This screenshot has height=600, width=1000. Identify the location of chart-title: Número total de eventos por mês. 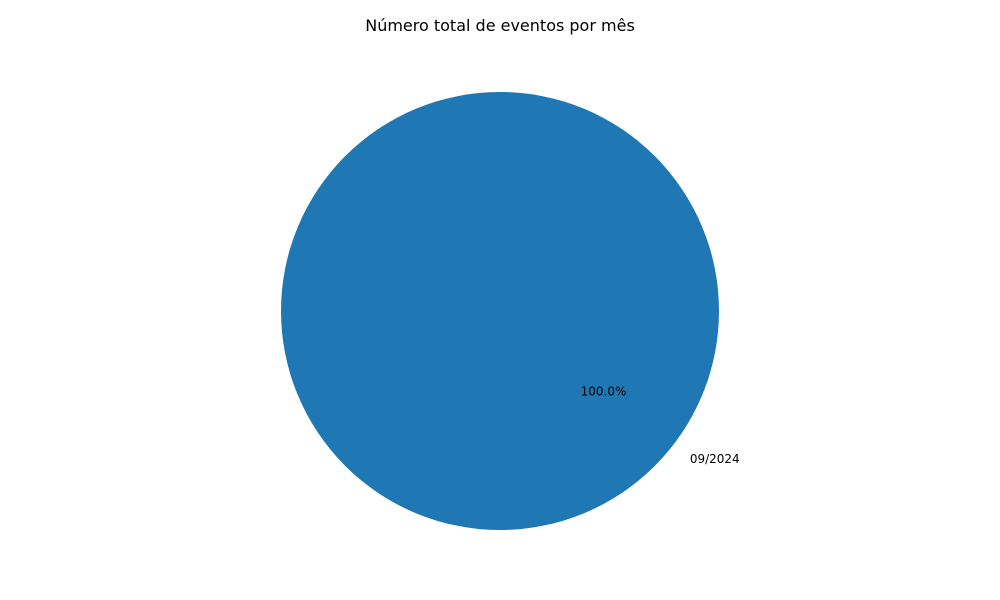
(500, 25).